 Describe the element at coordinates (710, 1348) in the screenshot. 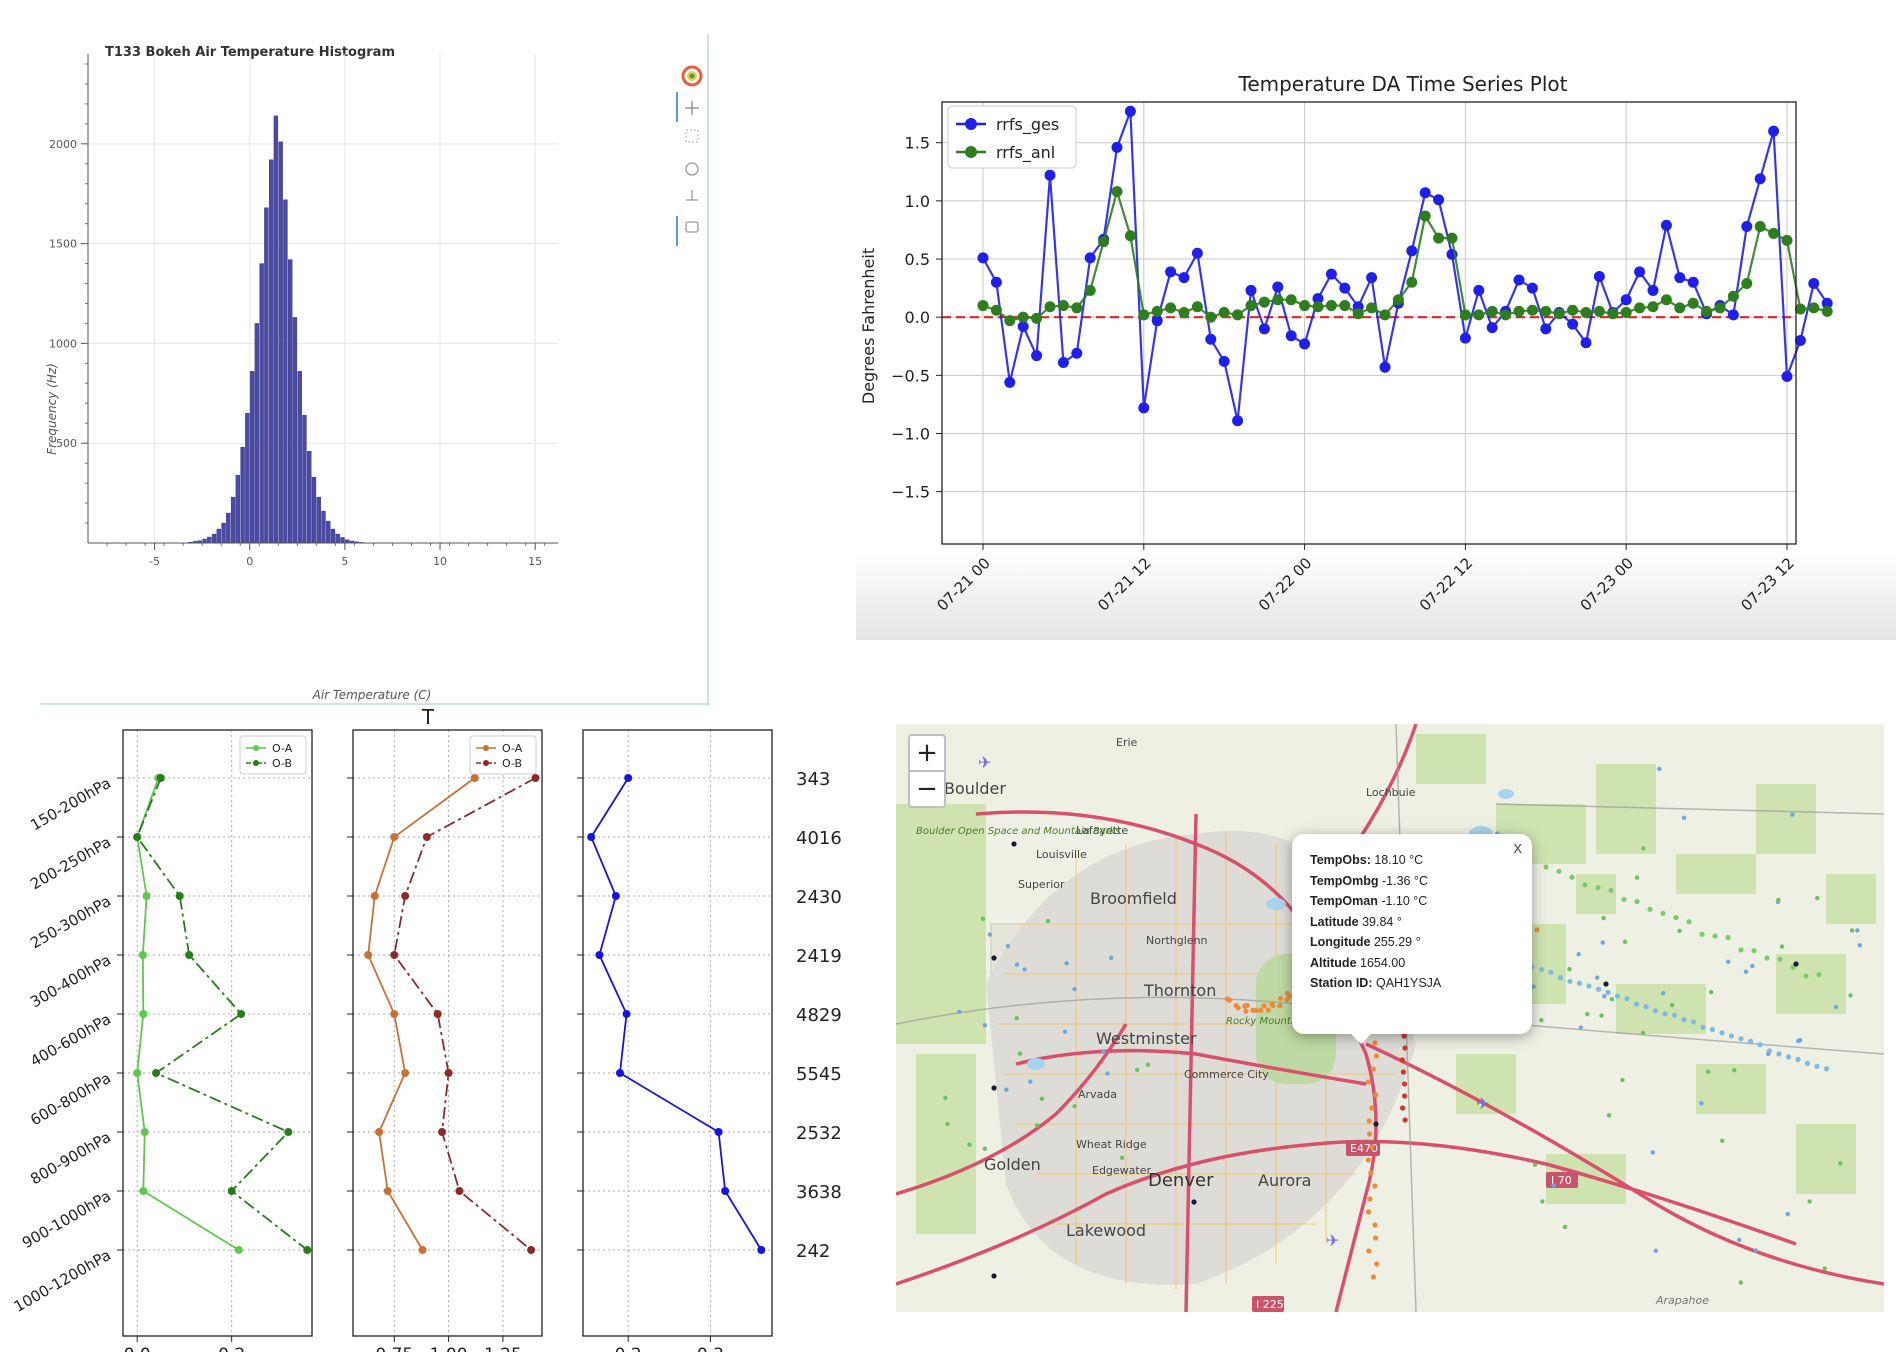

I see `profile-xtick-label: 0.3` at that location.